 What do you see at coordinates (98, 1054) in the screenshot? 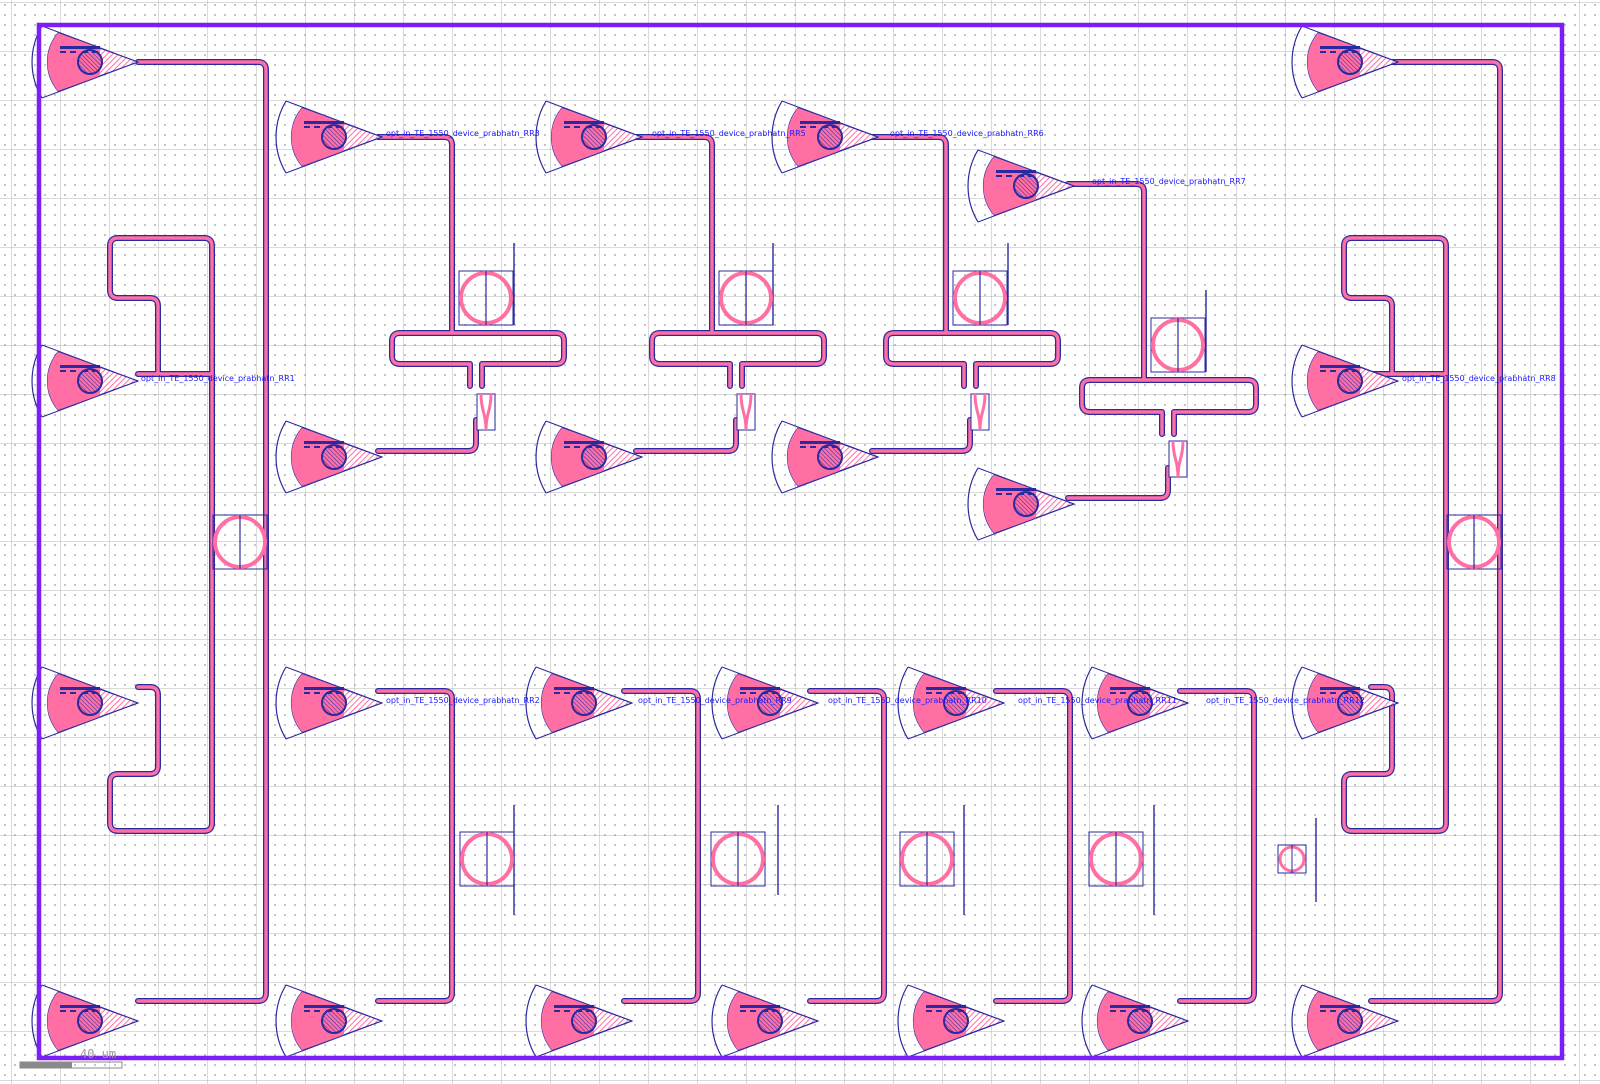
I see `scale-bar-text: 40 um` at bounding box center [98, 1054].